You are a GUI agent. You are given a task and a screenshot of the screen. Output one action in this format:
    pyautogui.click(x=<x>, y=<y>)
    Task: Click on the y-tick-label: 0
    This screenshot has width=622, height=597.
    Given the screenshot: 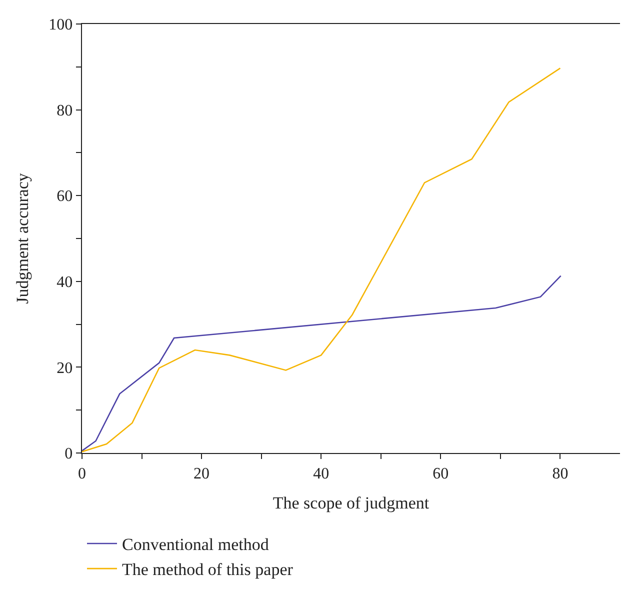 What is the action you would take?
    pyautogui.click(x=68, y=454)
    